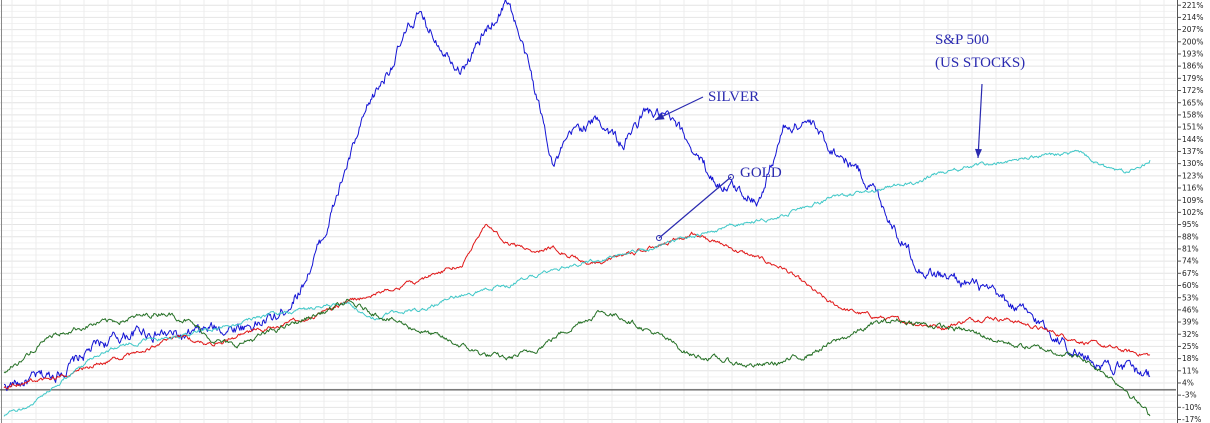 This screenshot has width=1210, height=423. What do you see at coordinates (1191, 407) in the screenshot?
I see `y-tick-label: -10%` at bounding box center [1191, 407].